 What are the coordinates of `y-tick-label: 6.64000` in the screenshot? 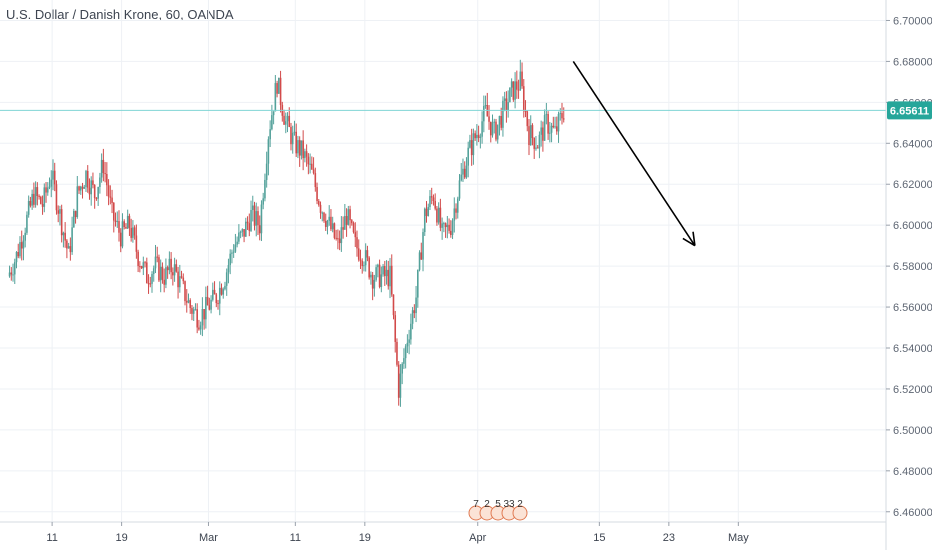 It's located at (912, 144).